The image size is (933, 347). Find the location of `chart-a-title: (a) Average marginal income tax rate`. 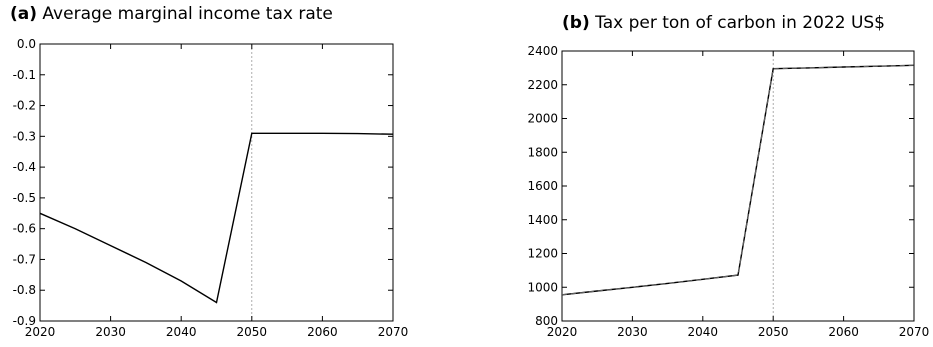

chart-a-title: (a) Average marginal income tax rate is located at coordinates (171, 14).